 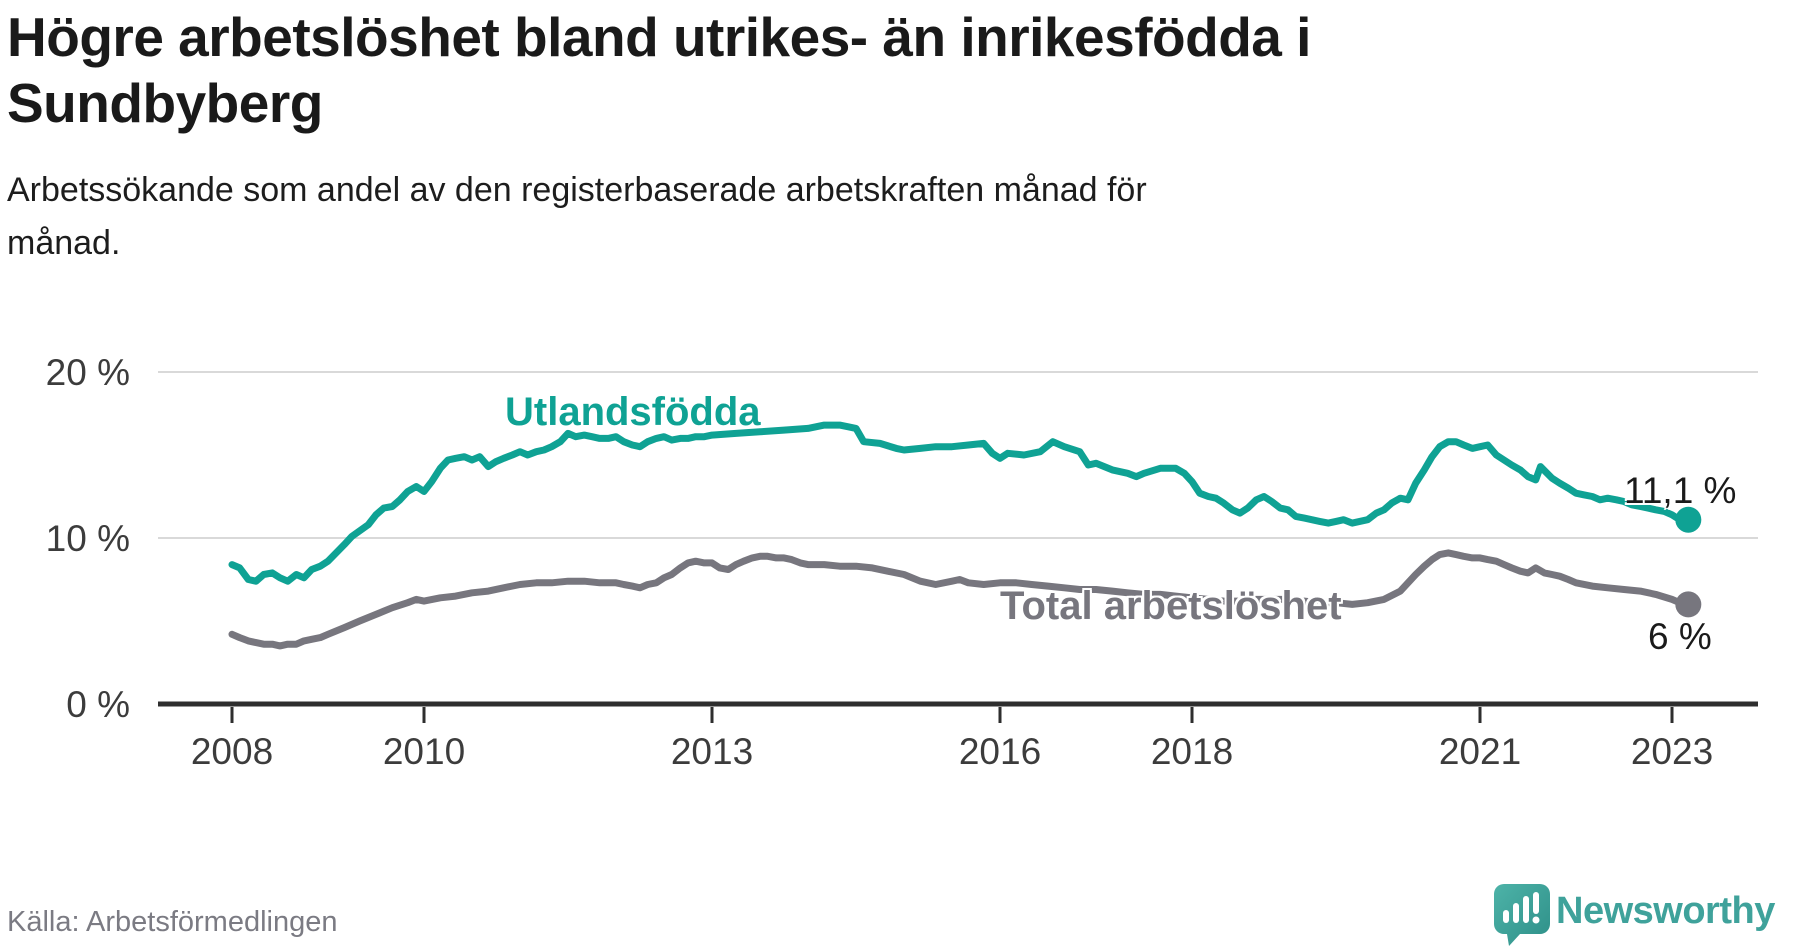 I want to click on y-axis-tick-label: 10 %, so click(x=88, y=538).